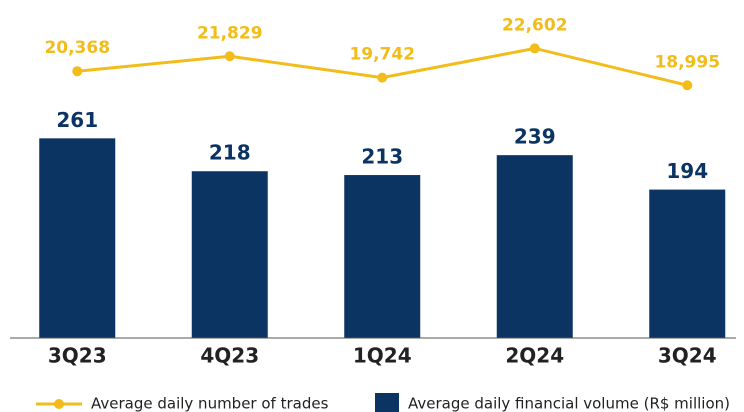 This screenshot has height=412, width=744. Describe the element at coordinates (77, 120) in the screenshot. I see `bar-value-label: 261` at that location.